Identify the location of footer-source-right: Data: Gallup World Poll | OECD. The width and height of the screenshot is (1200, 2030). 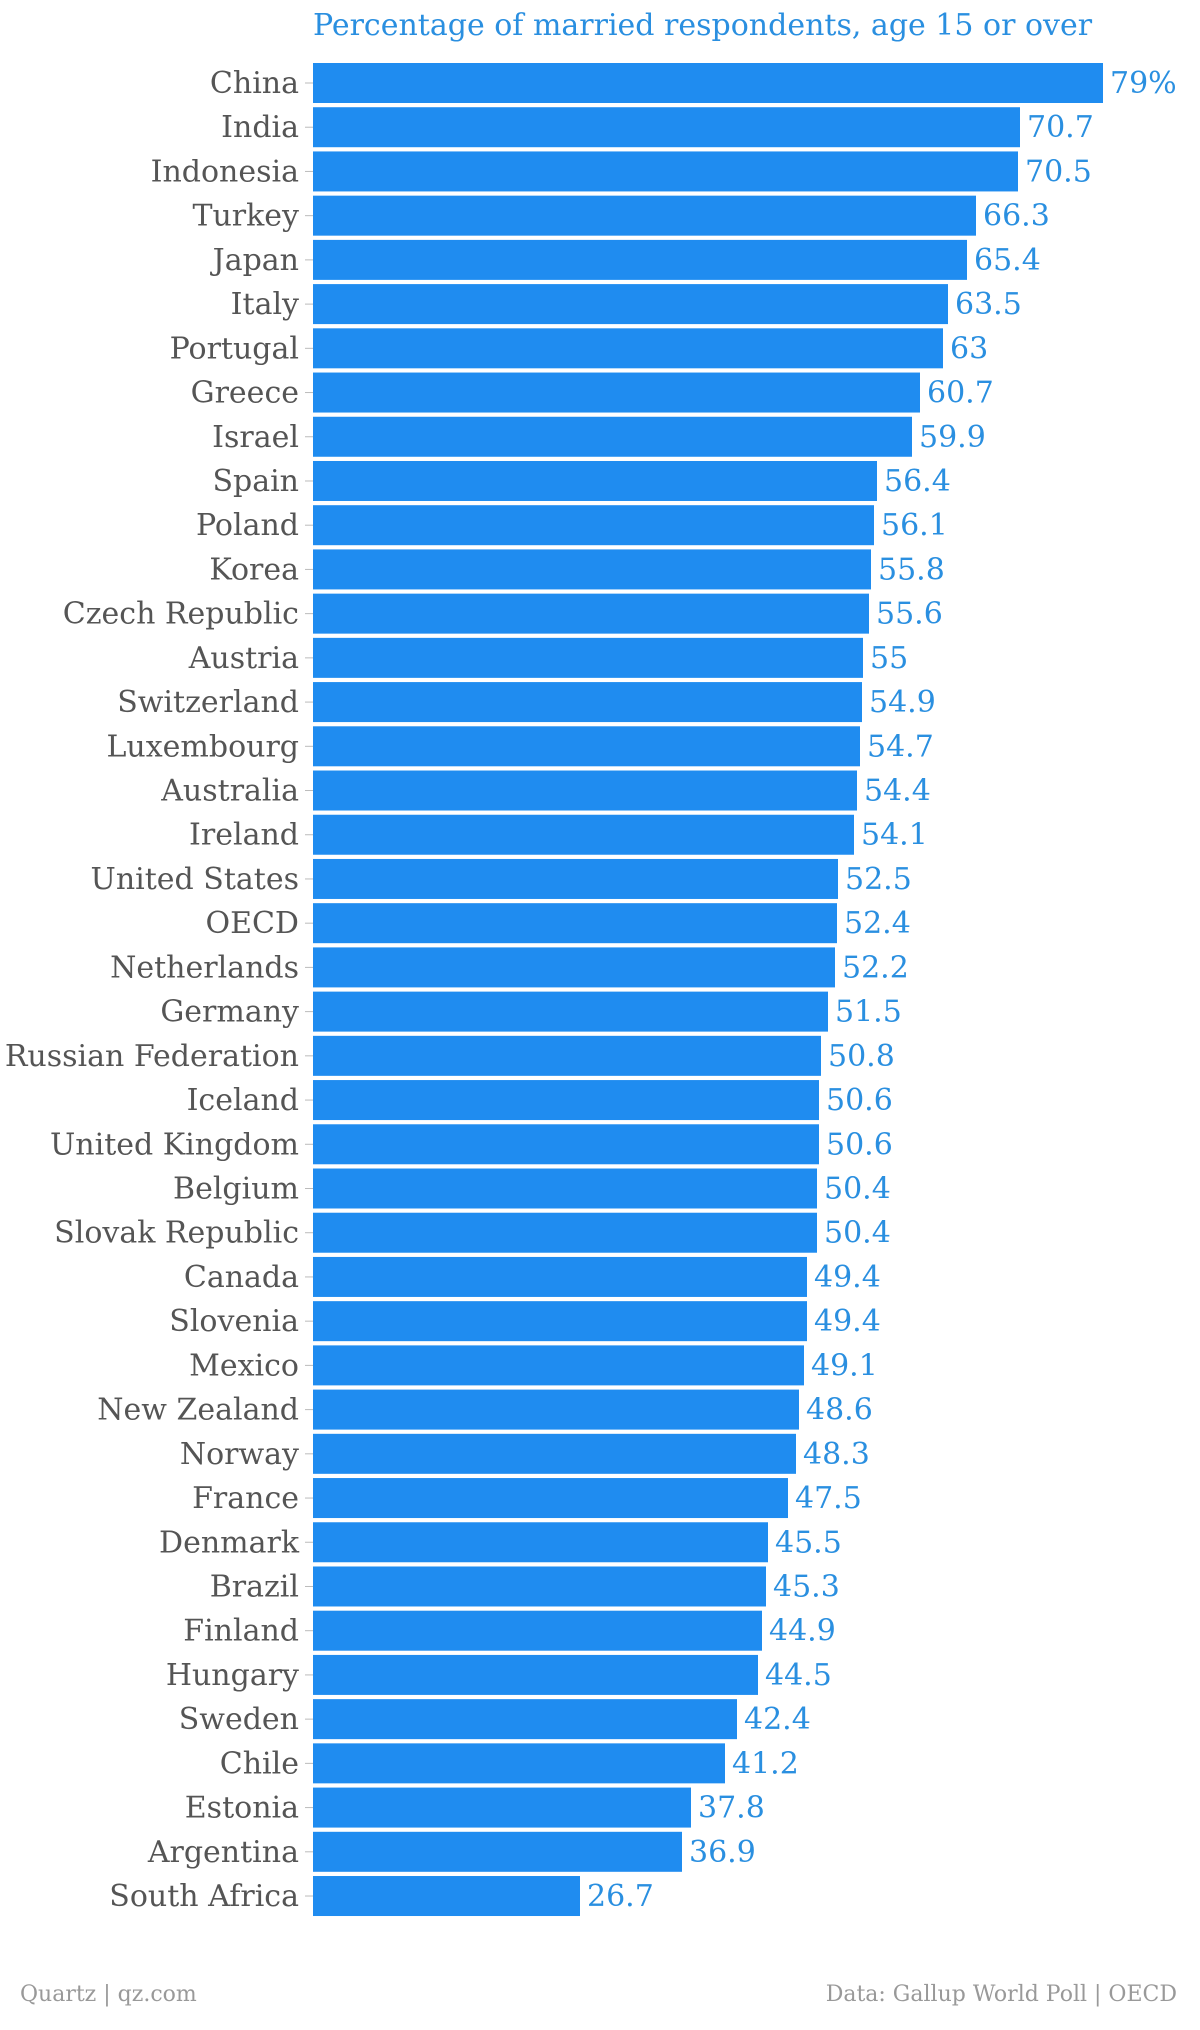
(1001, 1994).